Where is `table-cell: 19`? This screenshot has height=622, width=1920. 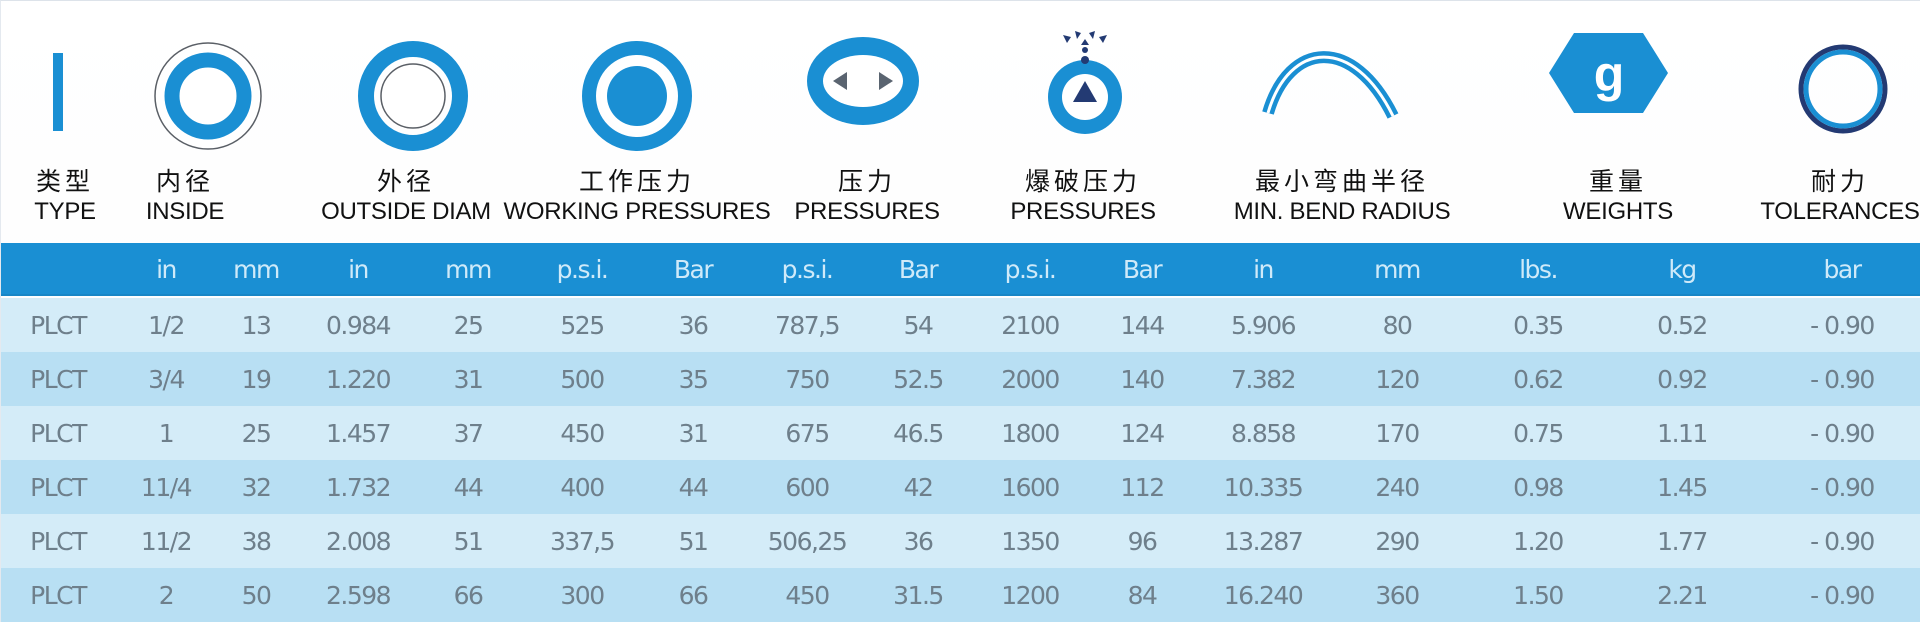
table-cell: 19 is located at coordinates (256, 379).